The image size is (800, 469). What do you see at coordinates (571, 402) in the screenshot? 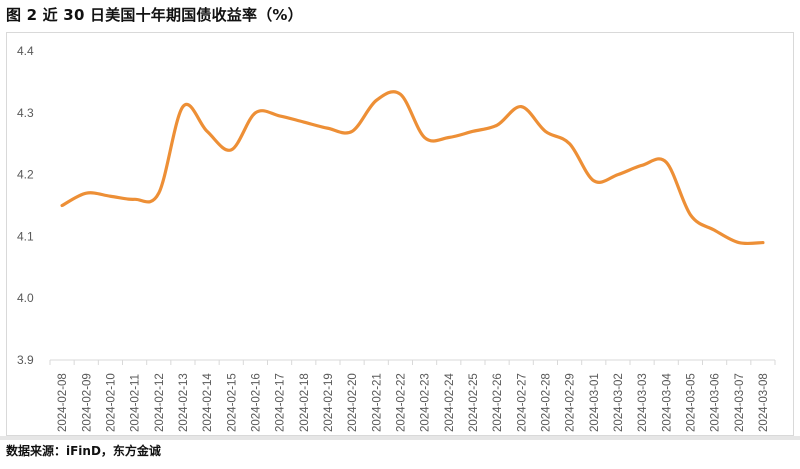
I see `x-tick-label: 2024-02-29` at bounding box center [571, 402].